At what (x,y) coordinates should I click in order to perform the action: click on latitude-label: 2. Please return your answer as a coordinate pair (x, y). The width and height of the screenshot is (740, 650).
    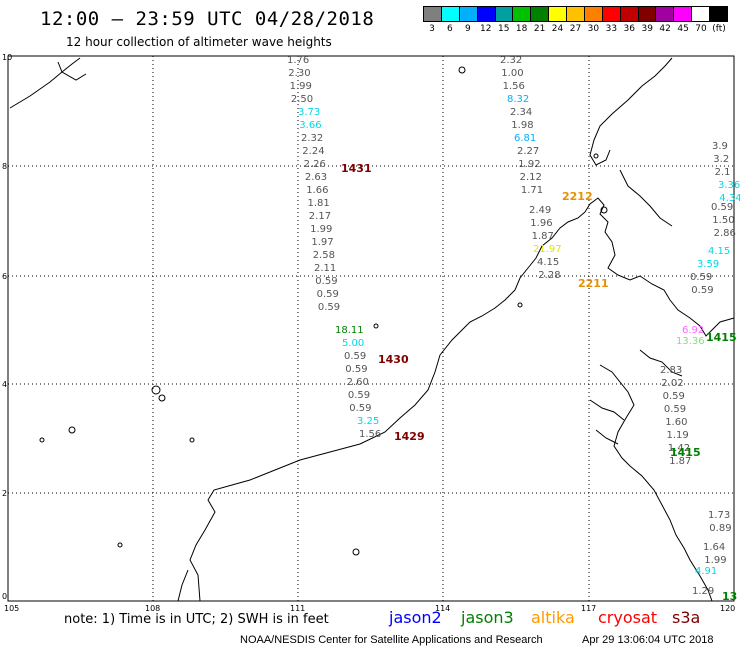
    Looking at the image, I should click on (4, 493).